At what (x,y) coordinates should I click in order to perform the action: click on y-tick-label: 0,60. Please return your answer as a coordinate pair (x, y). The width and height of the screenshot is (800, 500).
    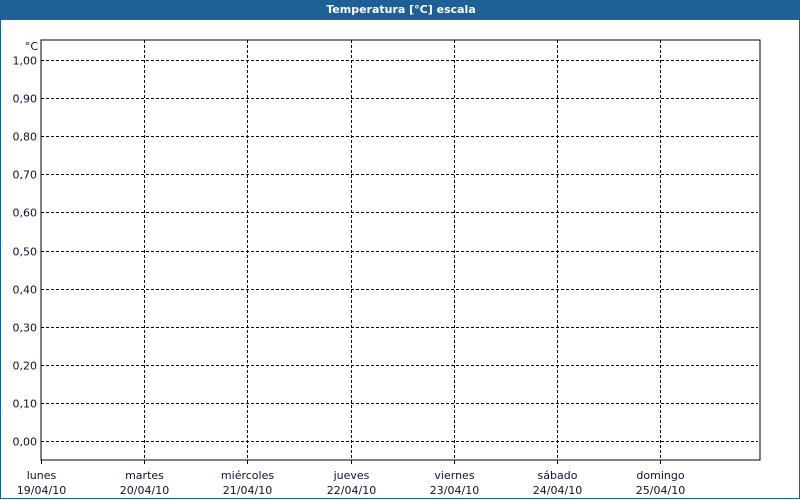
    Looking at the image, I should click on (25, 213).